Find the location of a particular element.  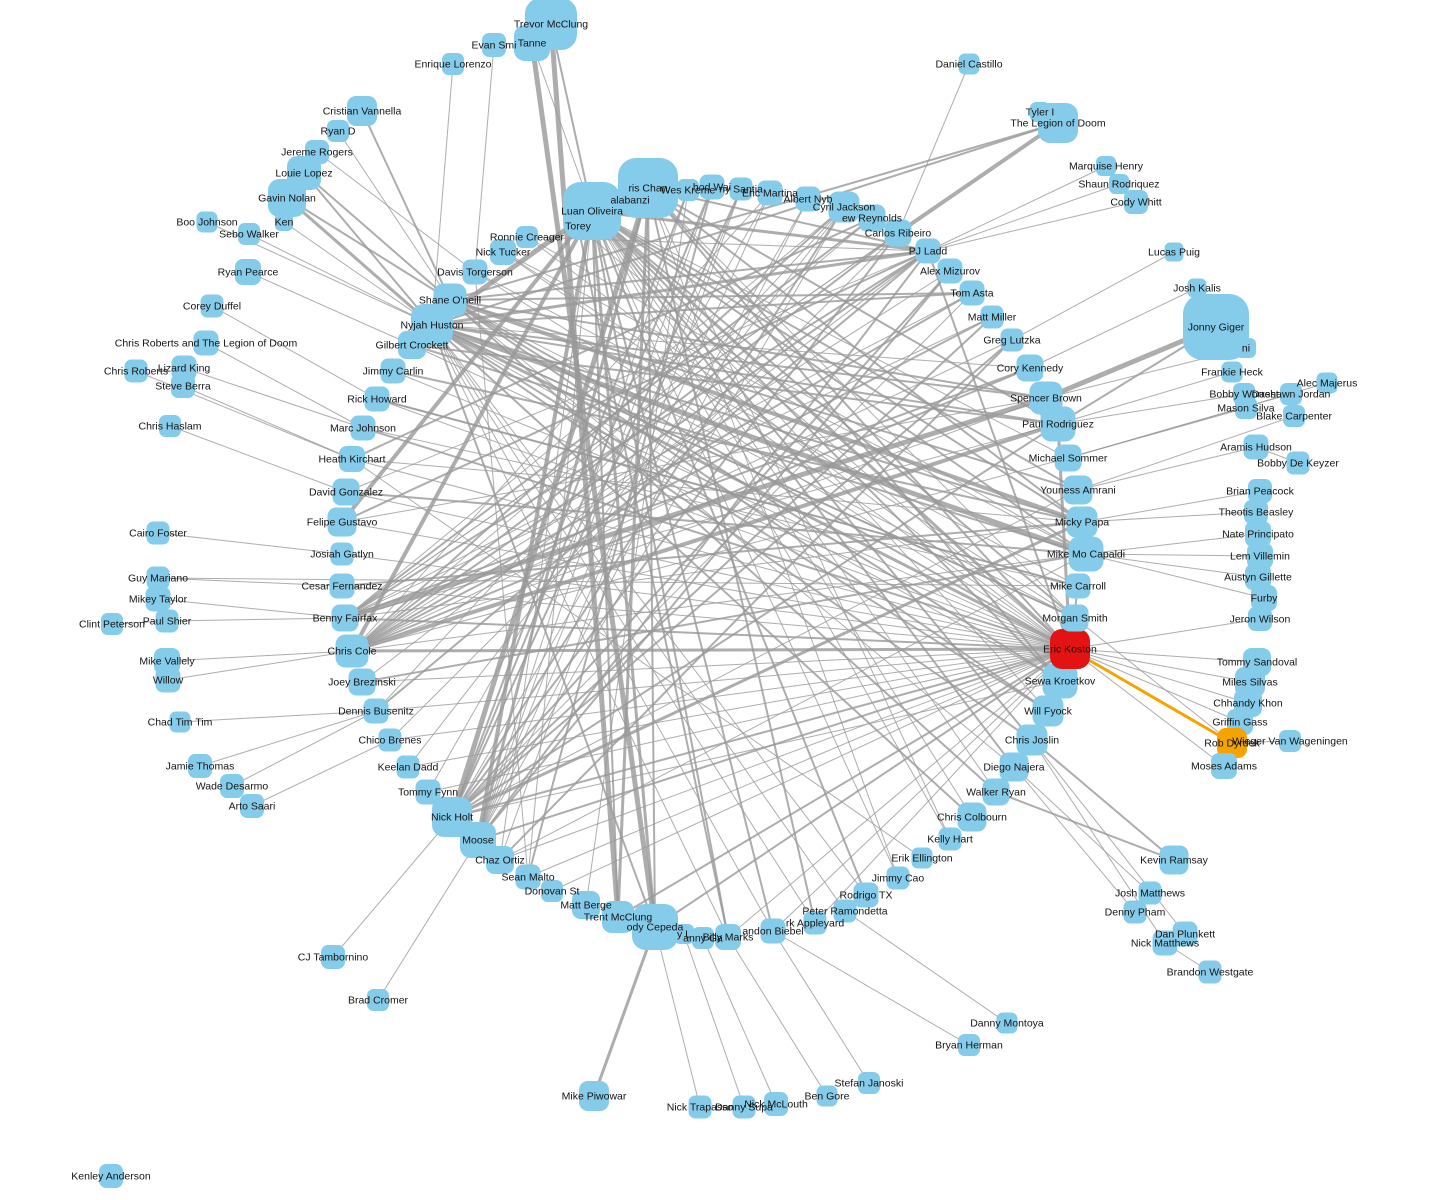

node-ody-cepeda is located at coordinates (655, 927).